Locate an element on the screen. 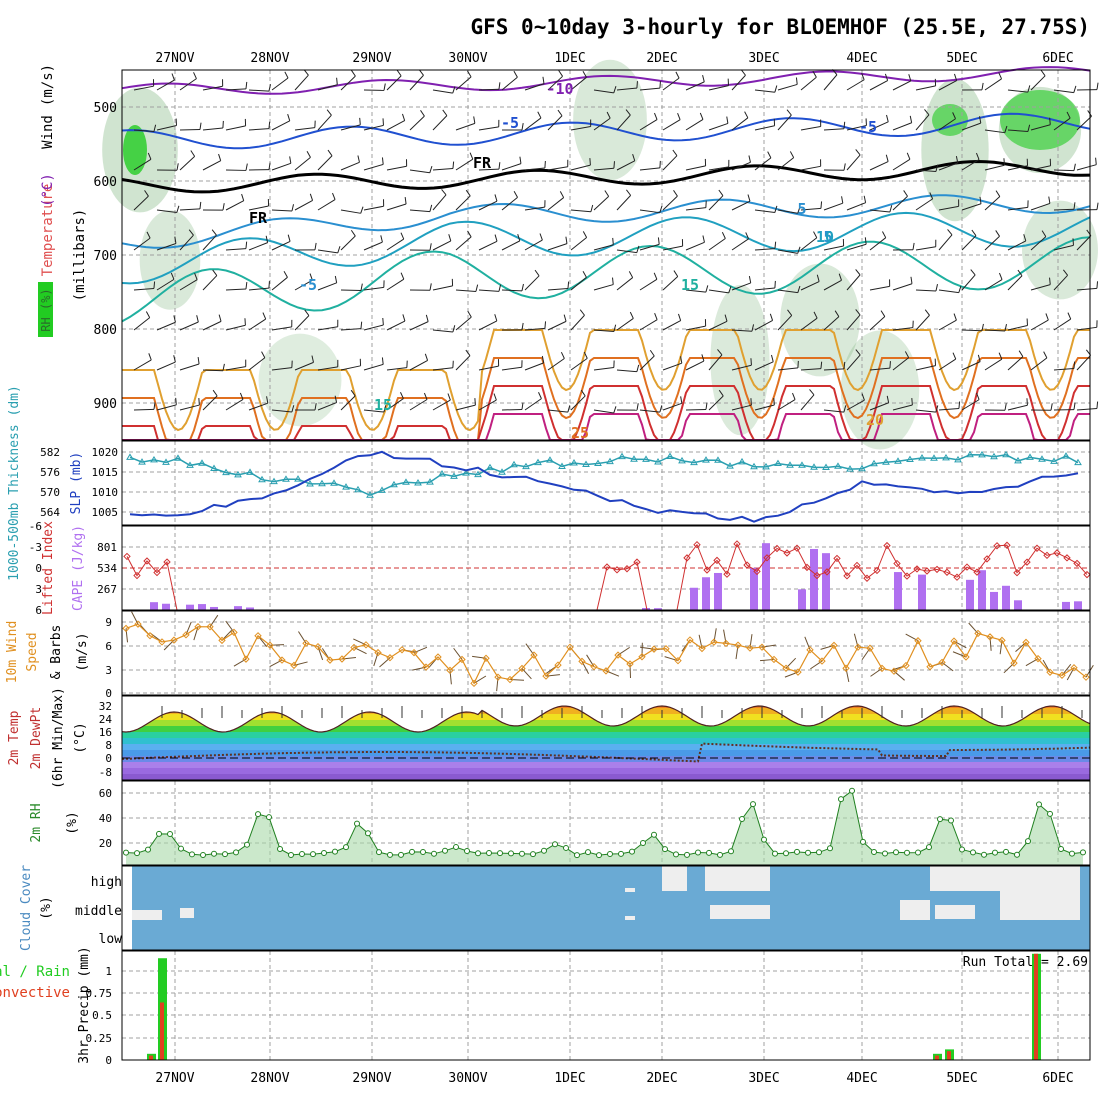 The image size is (1100, 1100). sounding-ylabel-units: (millibars) is located at coordinates (80, 255).